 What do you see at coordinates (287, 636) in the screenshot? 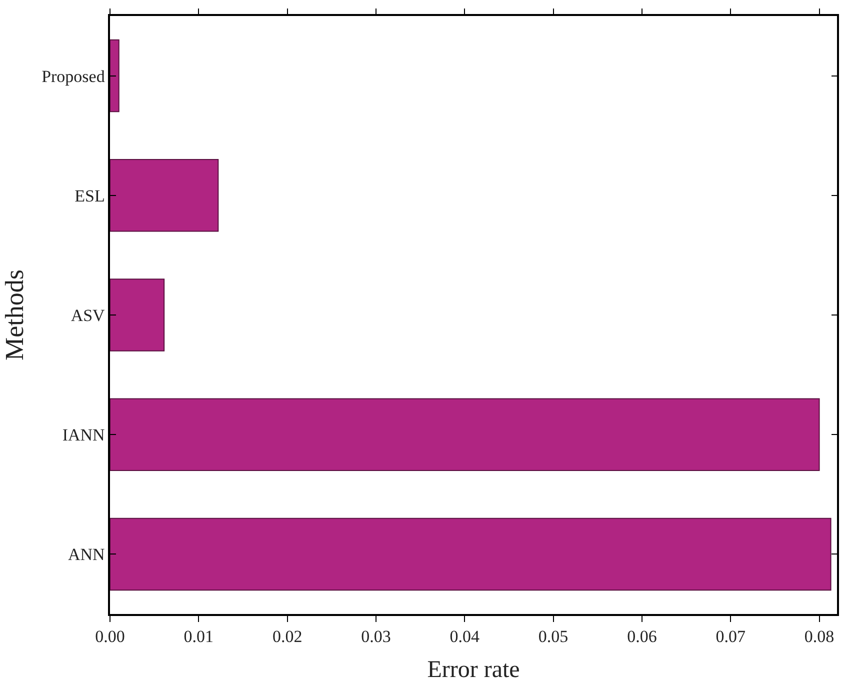
I see `x-tick-label: 0.02` at bounding box center [287, 636].